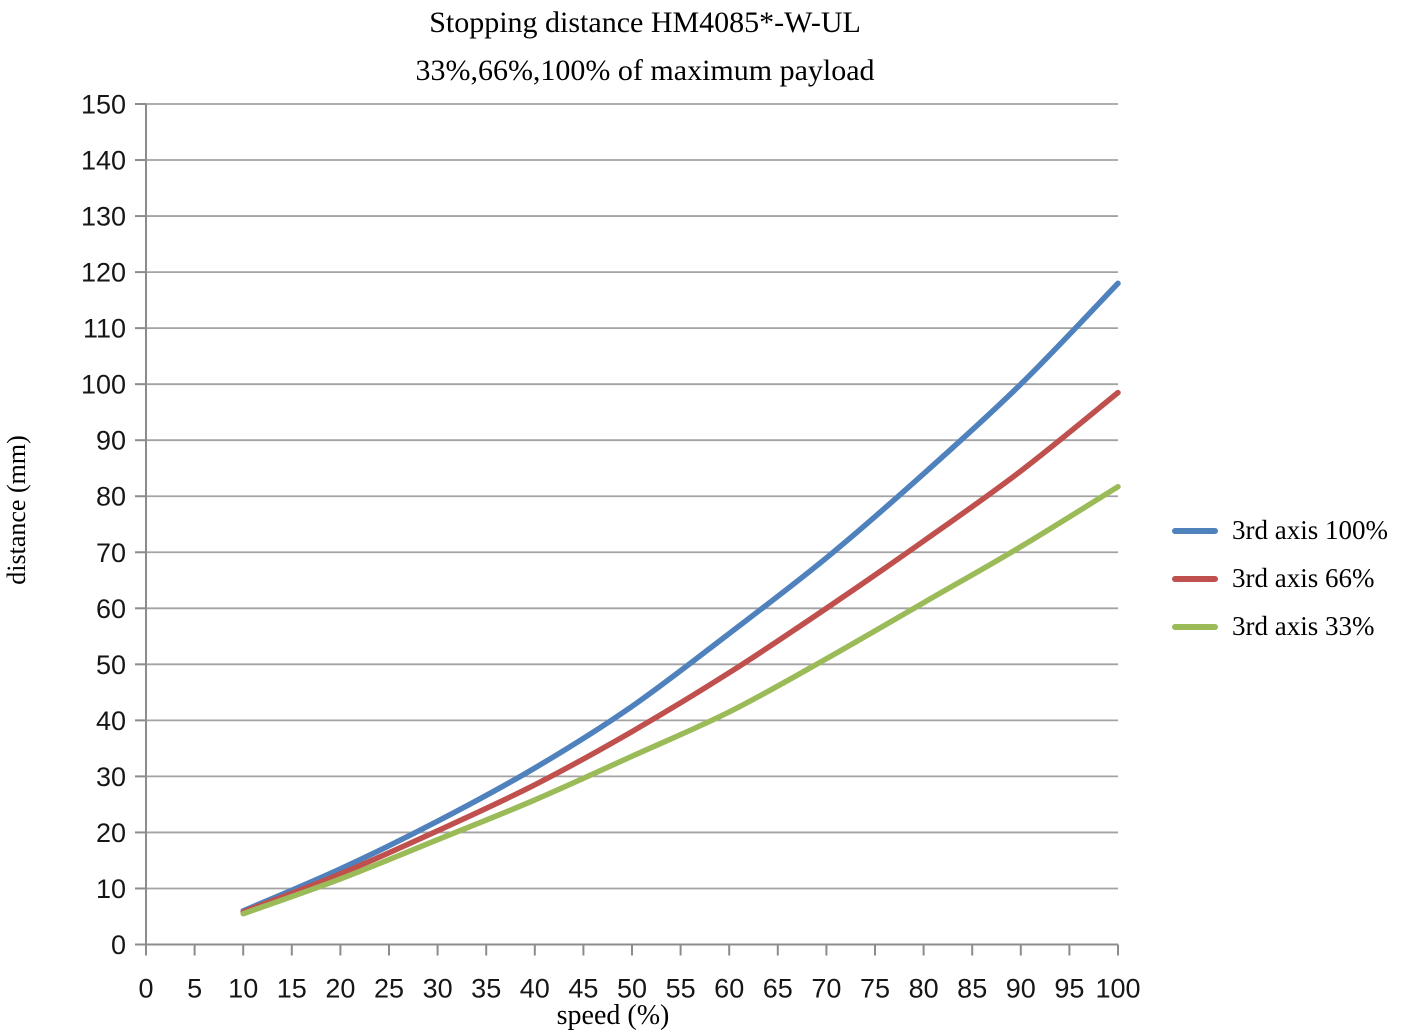 This screenshot has width=1401, height=1032. Describe the element at coordinates (194, 989) in the screenshot. I see `x-tick-label: 5` at that location.